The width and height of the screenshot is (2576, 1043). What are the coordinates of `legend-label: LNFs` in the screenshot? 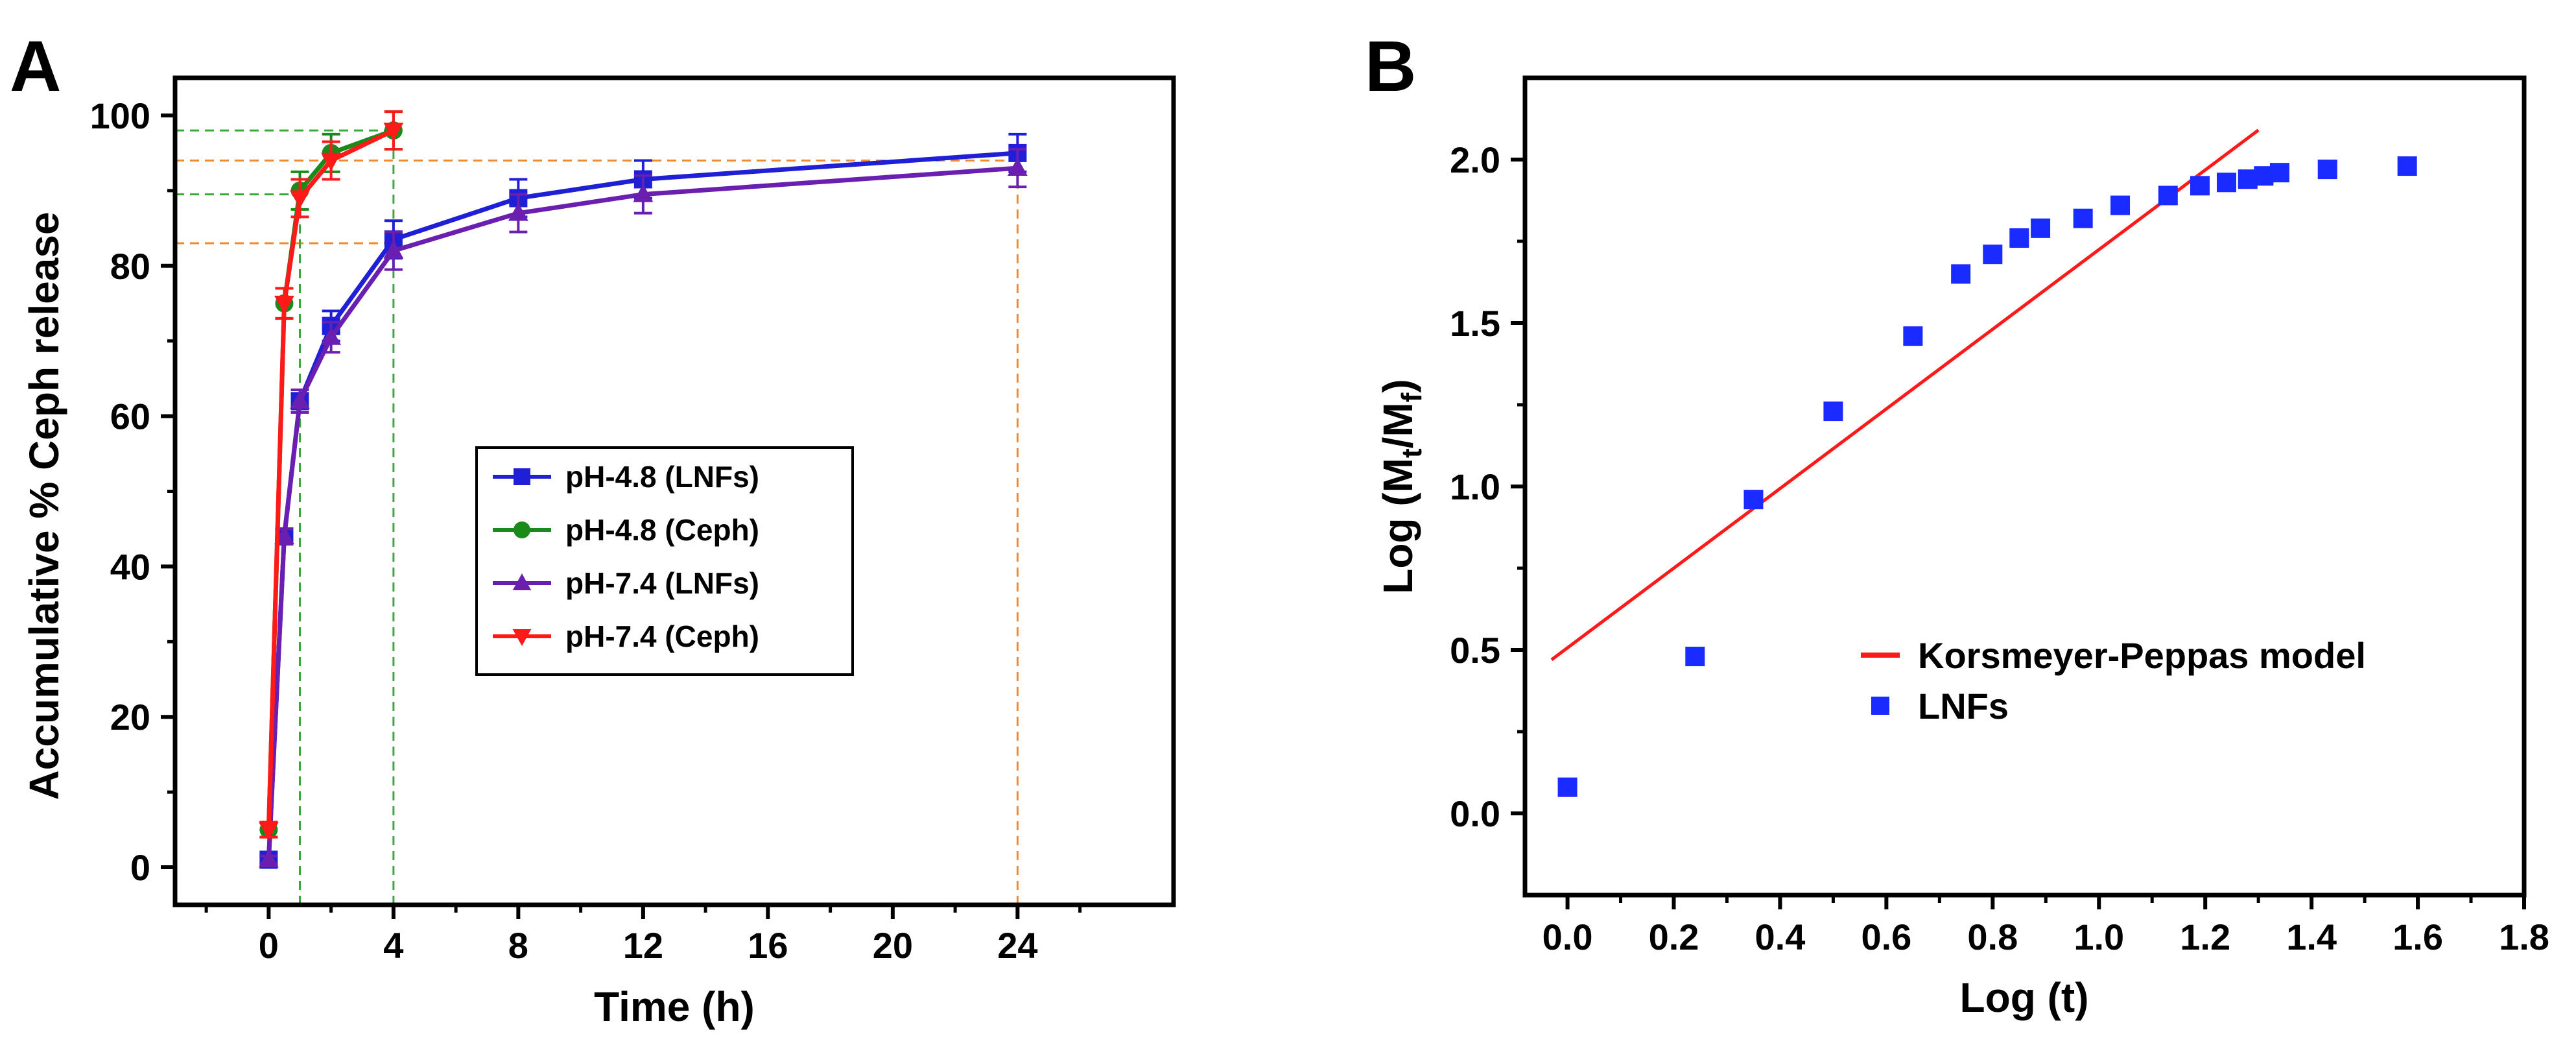 It's located at (1964, 706).